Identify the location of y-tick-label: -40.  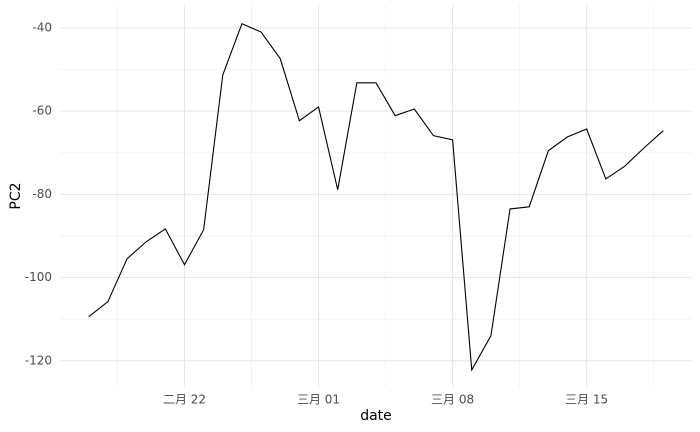
(42, 27).